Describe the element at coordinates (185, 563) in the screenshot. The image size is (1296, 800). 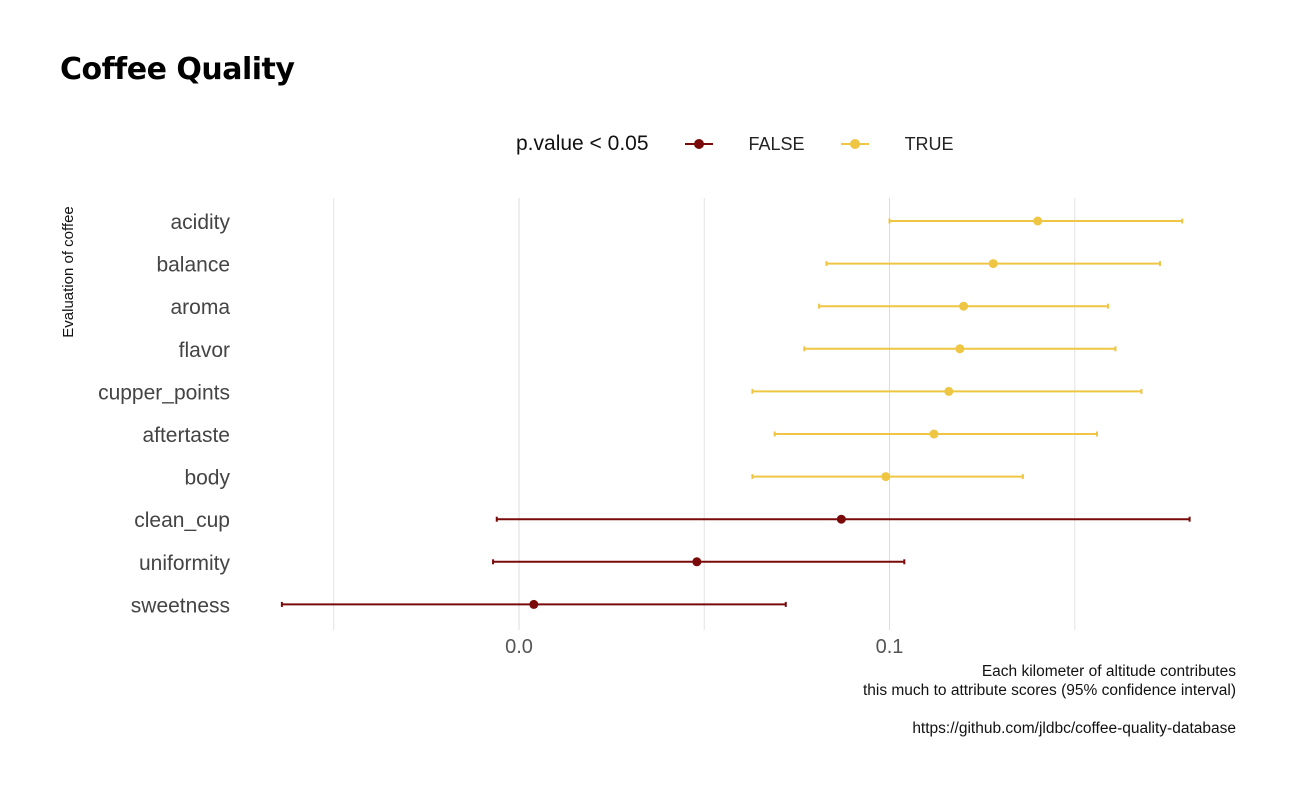
I see `y-tick-label: uniformity` at that location.